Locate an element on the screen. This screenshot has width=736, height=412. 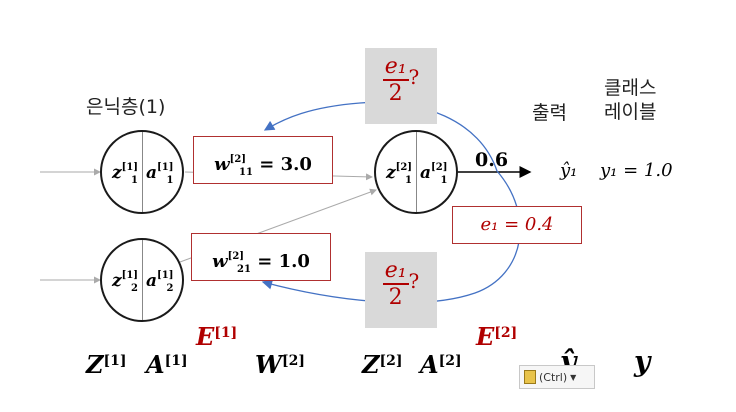
bottom-Z2: Z[2] is located at coordinates (382, 364).